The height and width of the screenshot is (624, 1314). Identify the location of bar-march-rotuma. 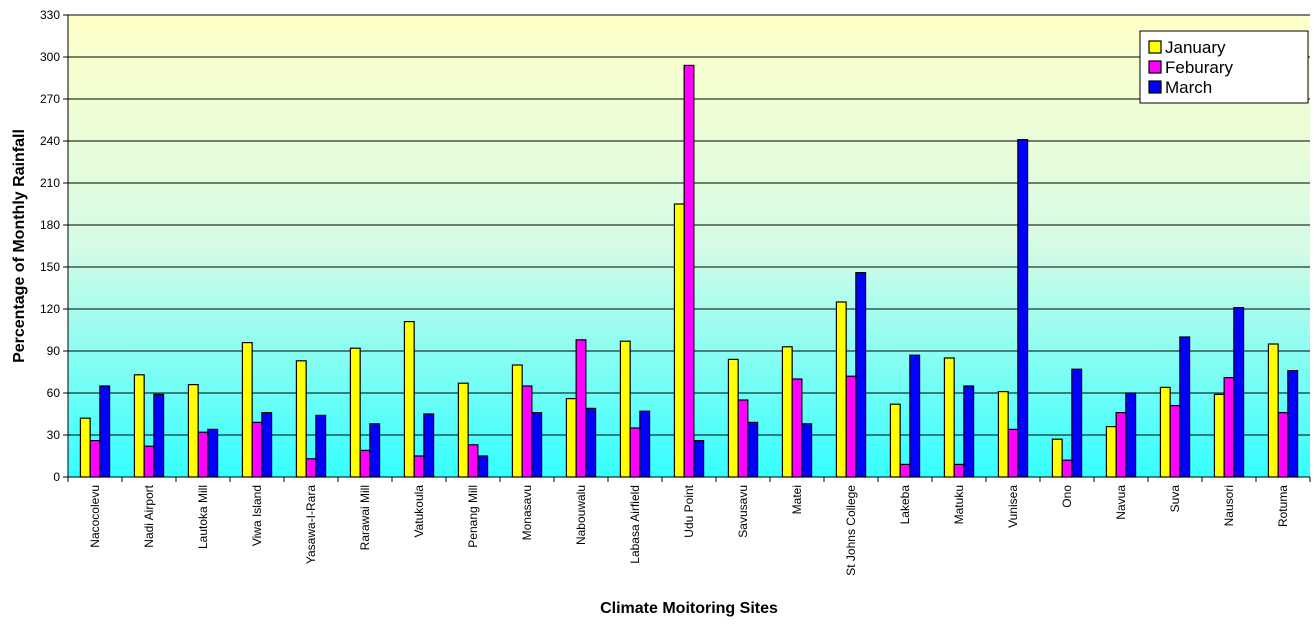
(1293, 424).